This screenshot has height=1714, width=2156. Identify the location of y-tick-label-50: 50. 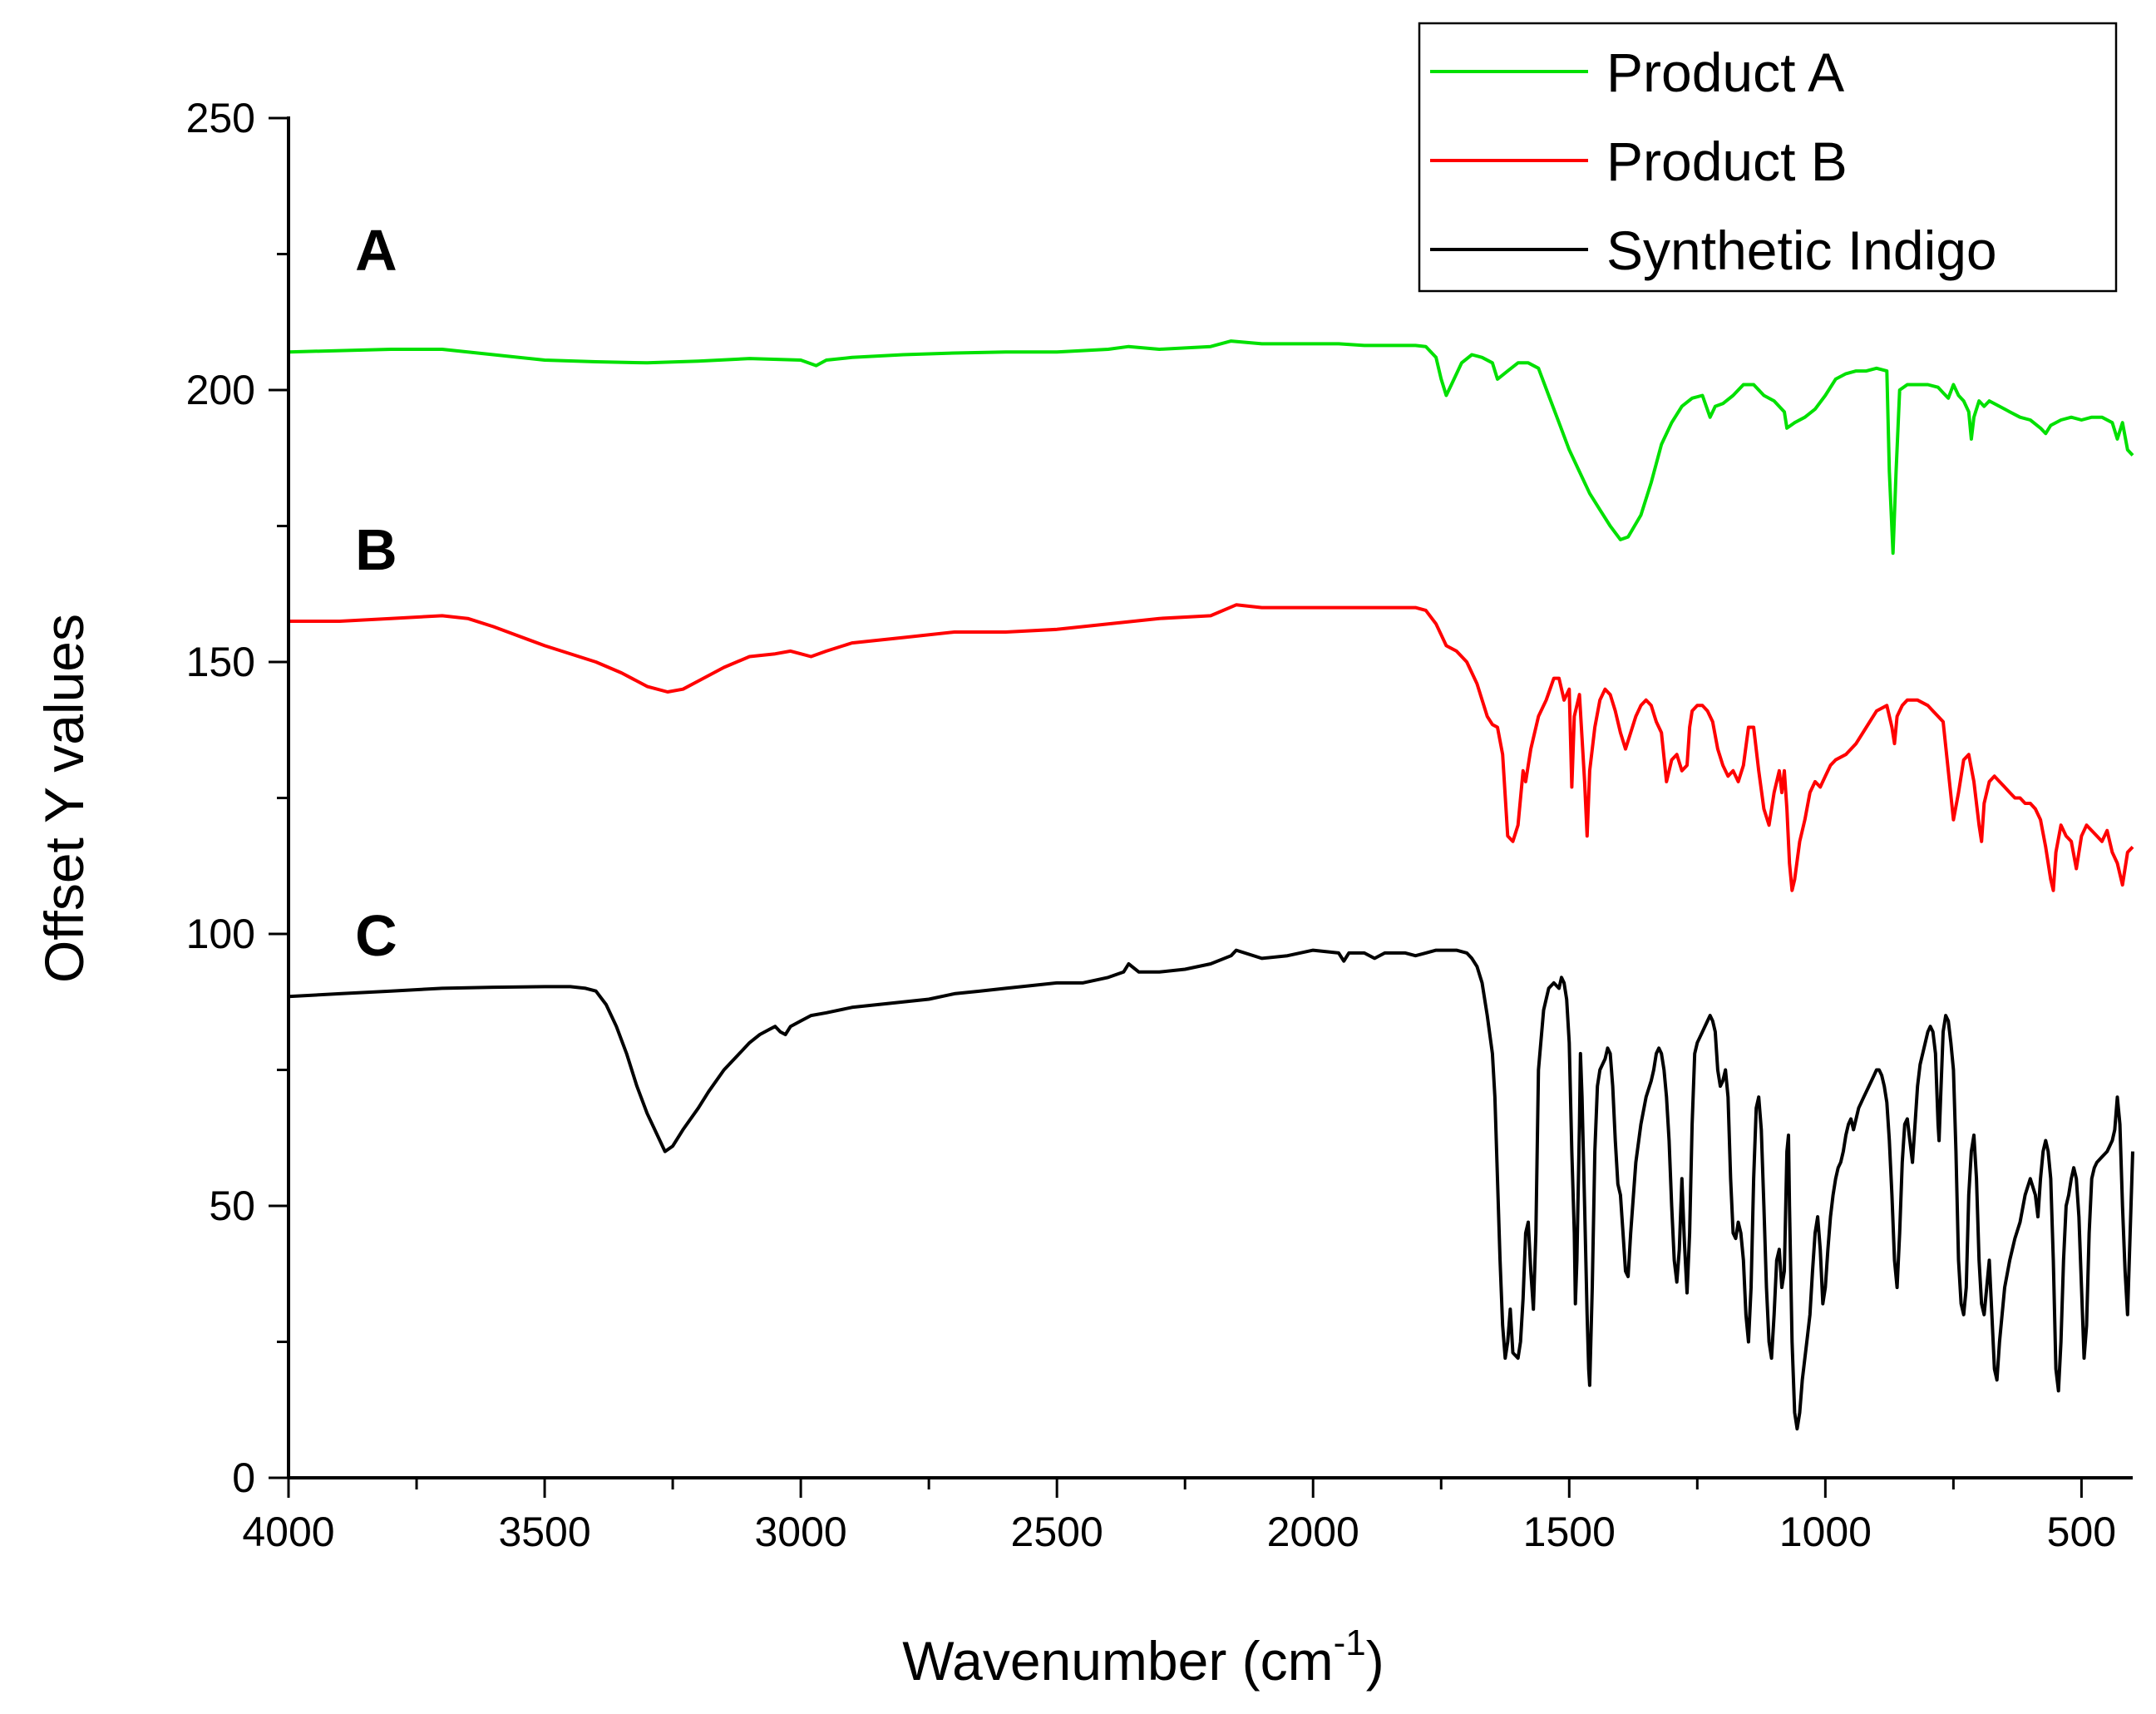
(232, 1206).